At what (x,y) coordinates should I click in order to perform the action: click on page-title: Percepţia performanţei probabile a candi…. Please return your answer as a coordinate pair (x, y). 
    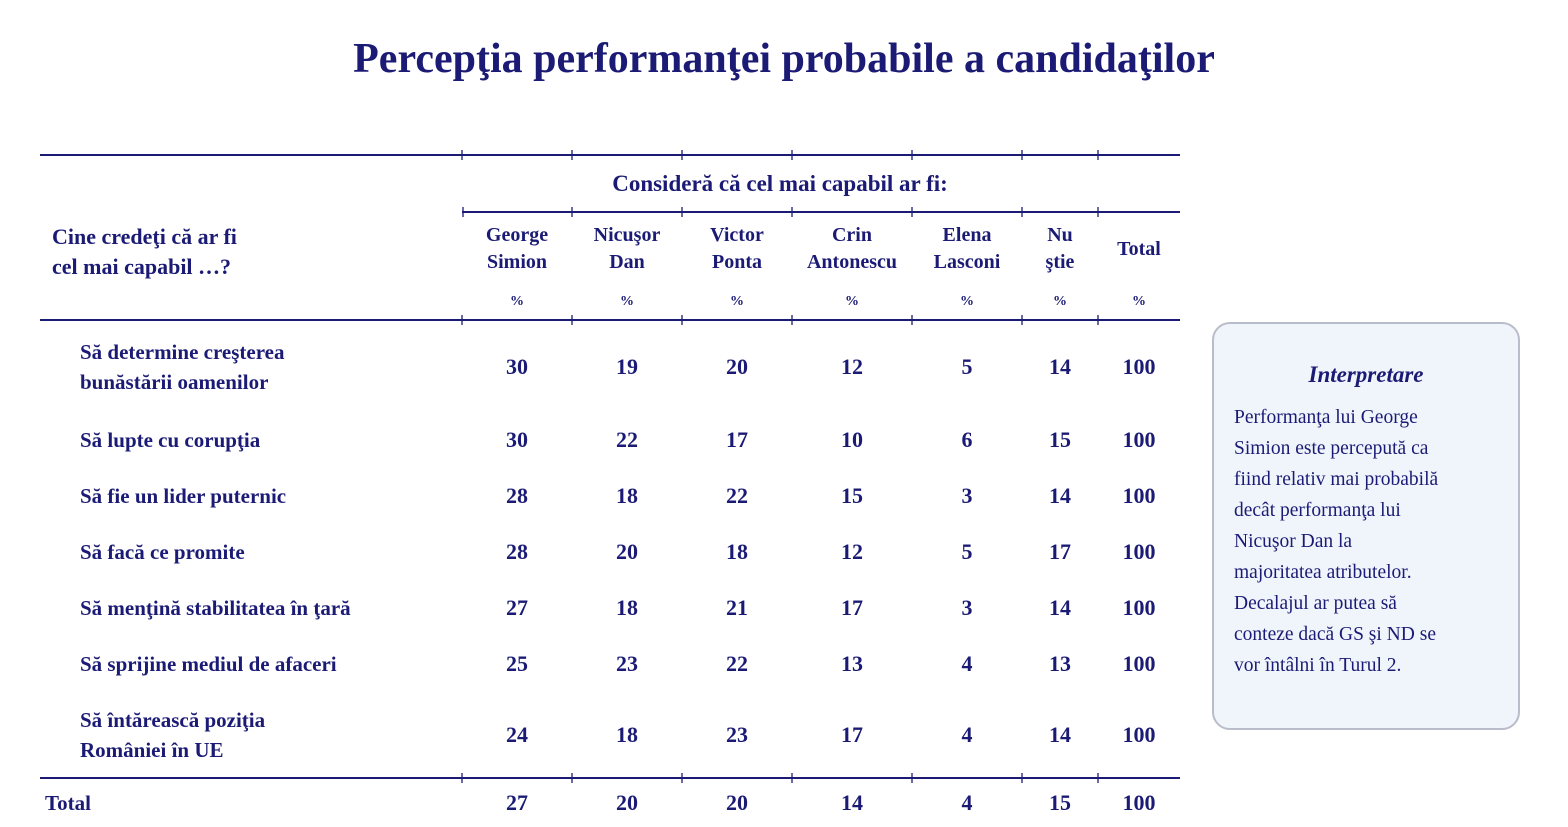
    Looking at the image, I should click on (784, 59).